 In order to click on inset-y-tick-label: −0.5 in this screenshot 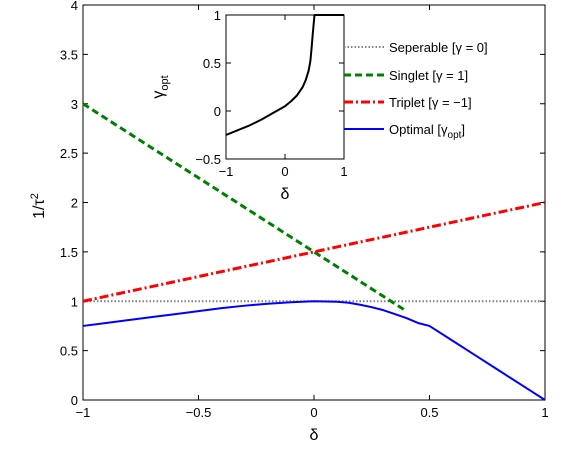, I will do `click(208, 159)`.